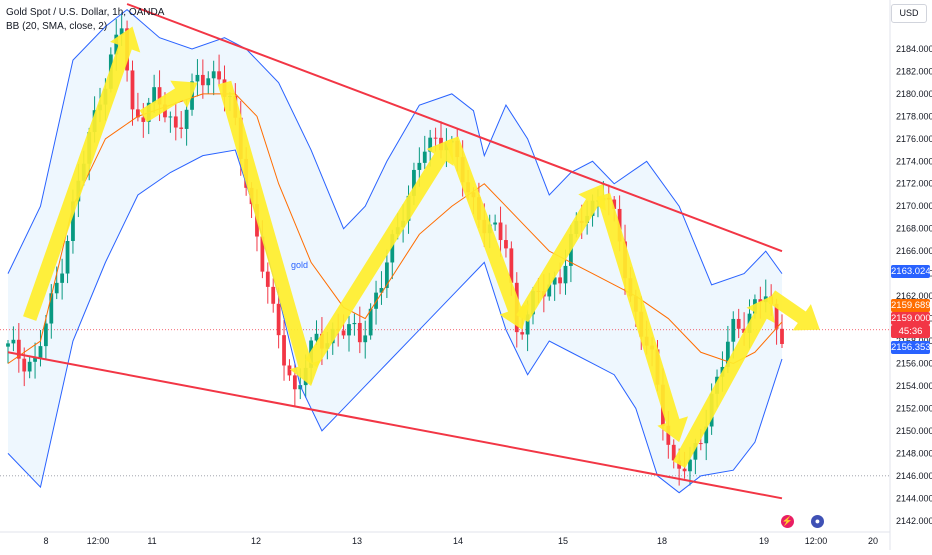  Describe the element at coordinates (911, 305) in the screenshot. I see `basis-tag: 2159.689` at that location.